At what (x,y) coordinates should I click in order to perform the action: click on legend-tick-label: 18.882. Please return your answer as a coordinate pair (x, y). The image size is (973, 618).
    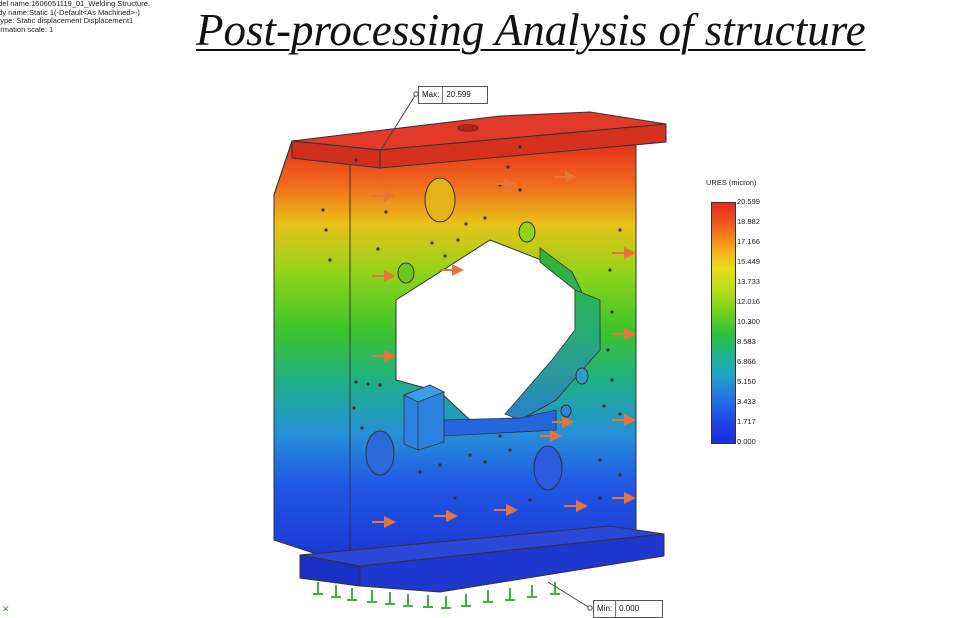
    Looking at the image, I should click on (748, 221).